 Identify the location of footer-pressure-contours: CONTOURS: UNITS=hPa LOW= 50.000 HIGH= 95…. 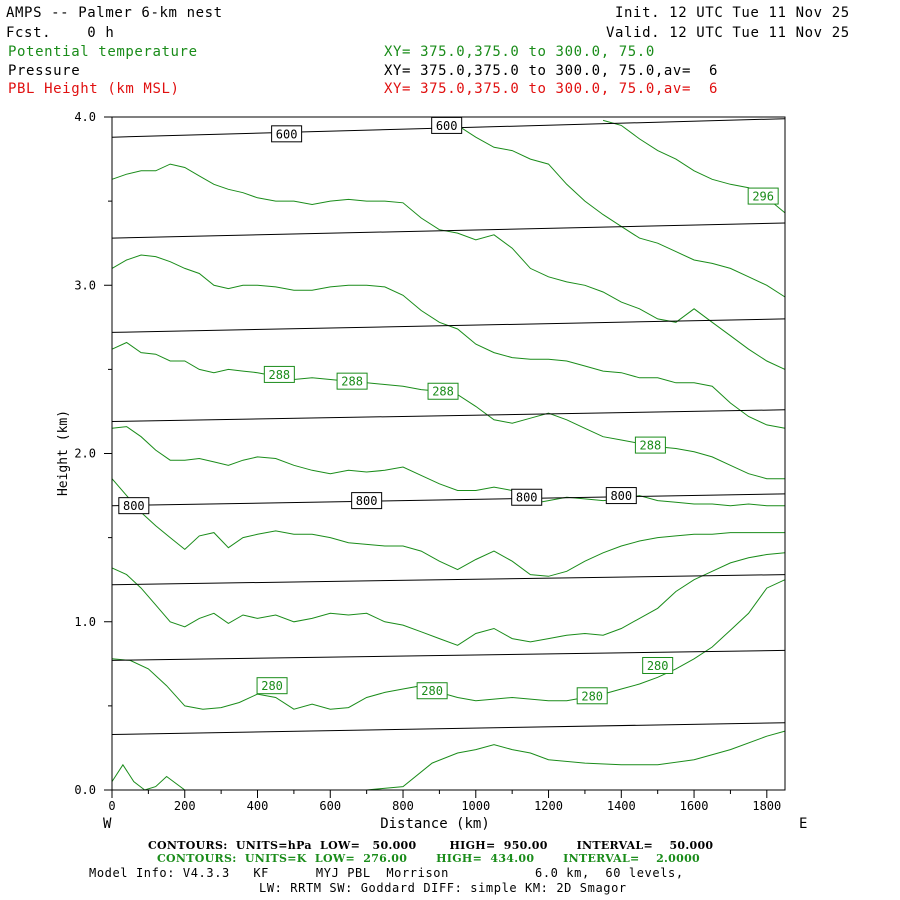
(431, 845).